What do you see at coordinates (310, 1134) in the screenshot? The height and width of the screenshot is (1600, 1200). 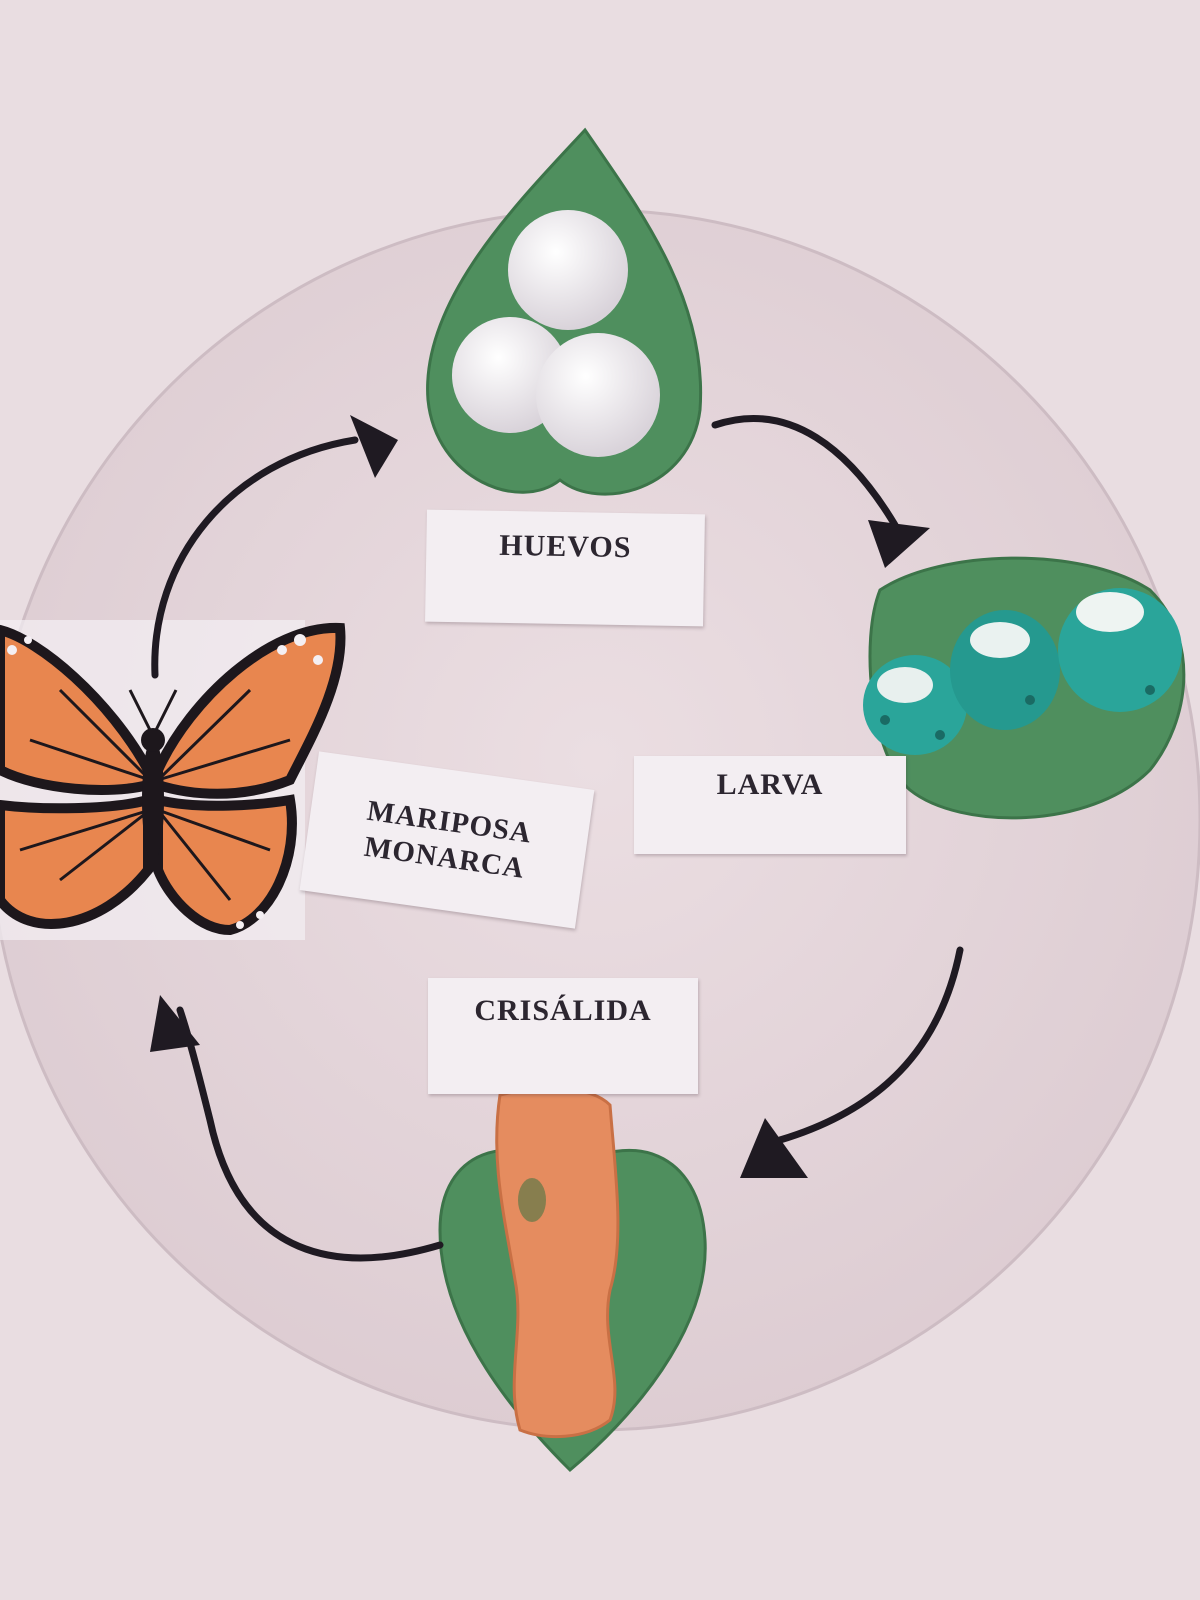 I see `arrow-chrysalis-to-butterfly` at bounding box center [310, 1134].